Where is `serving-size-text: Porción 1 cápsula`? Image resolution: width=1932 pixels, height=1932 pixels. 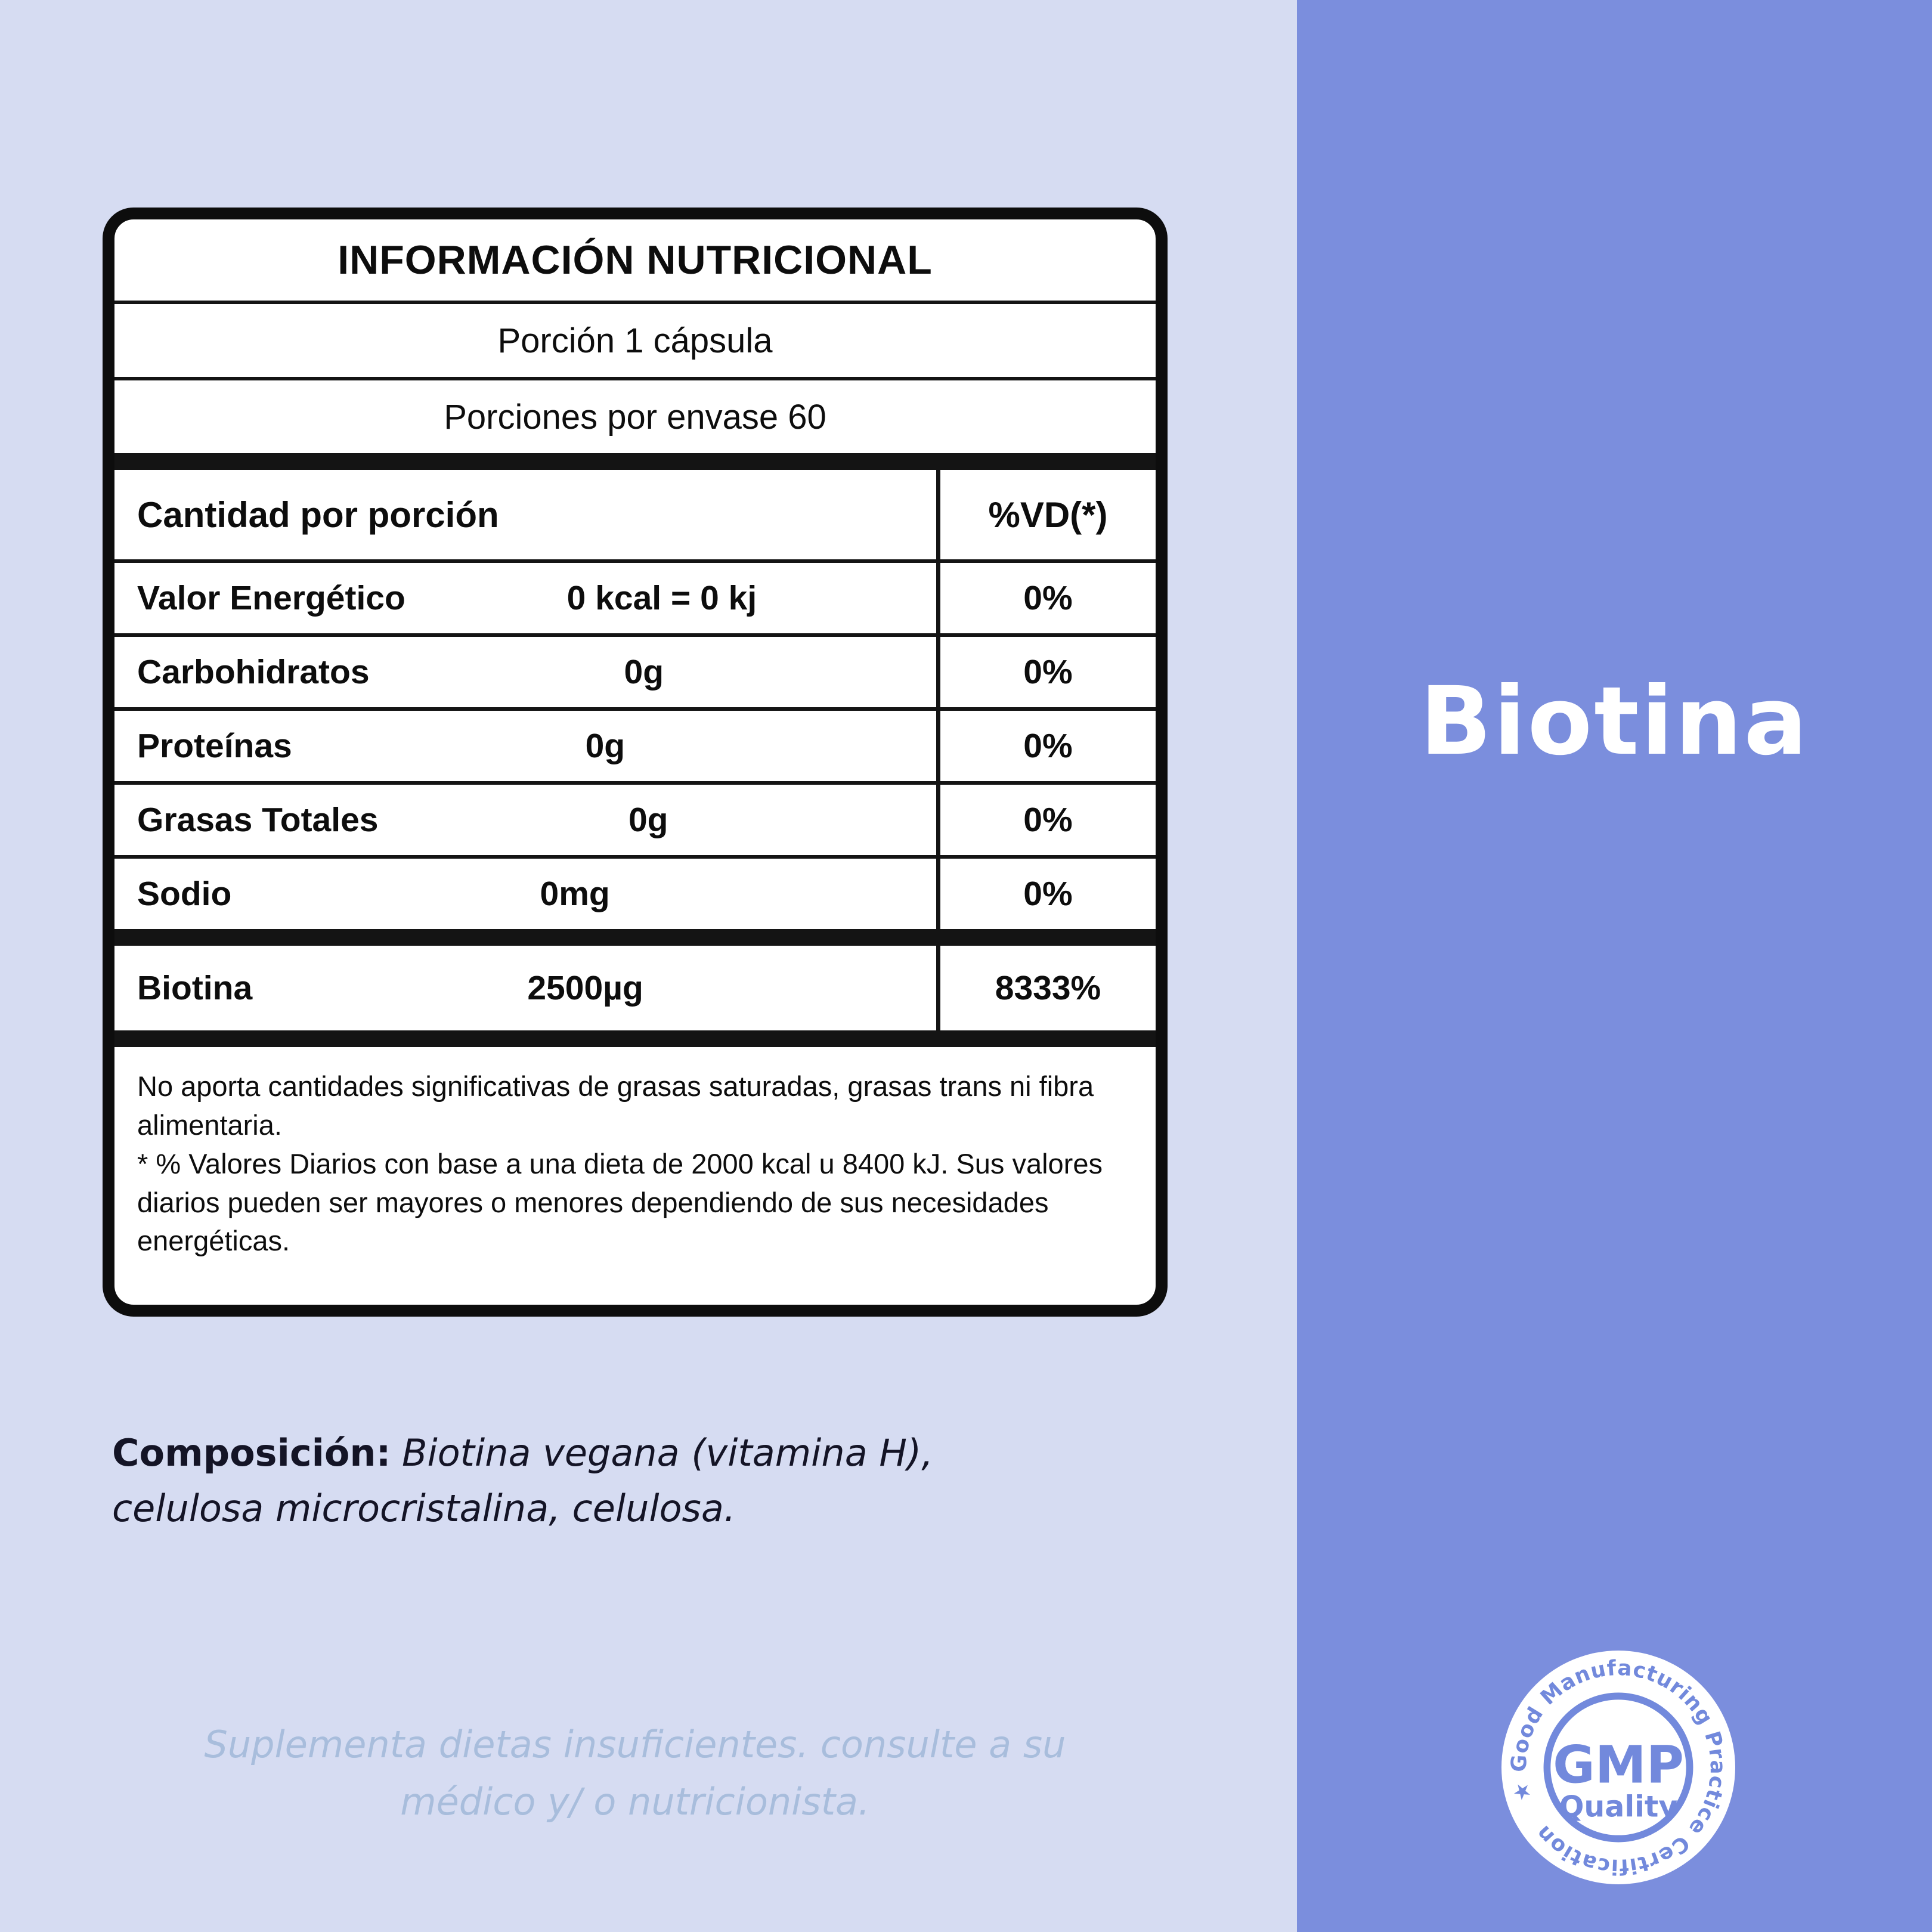 serving-size-text: Porción 1 cápsula is located at coordinates (635, 341).